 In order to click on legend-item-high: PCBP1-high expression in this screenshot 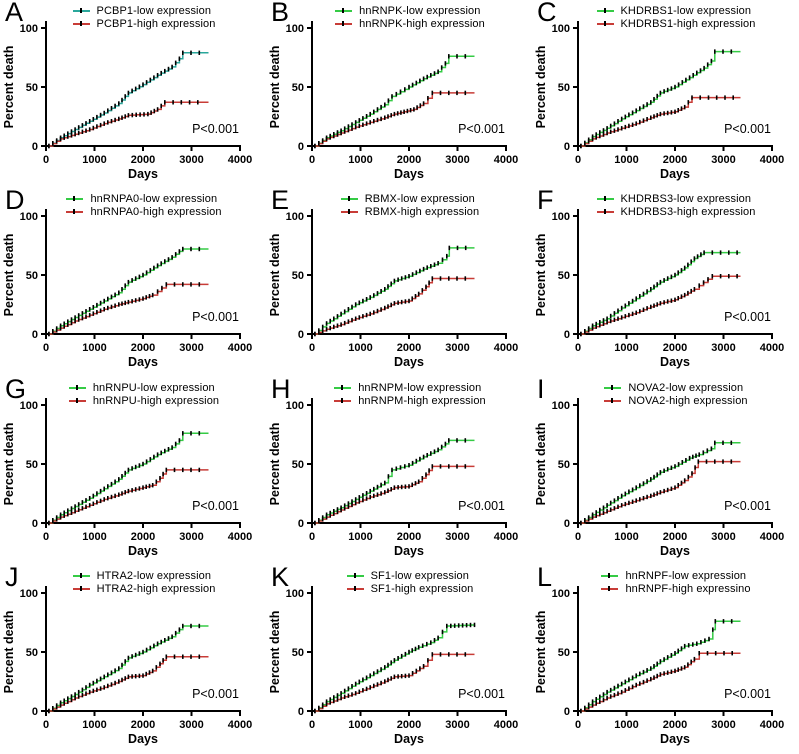, I will do `click(144, 23)`.